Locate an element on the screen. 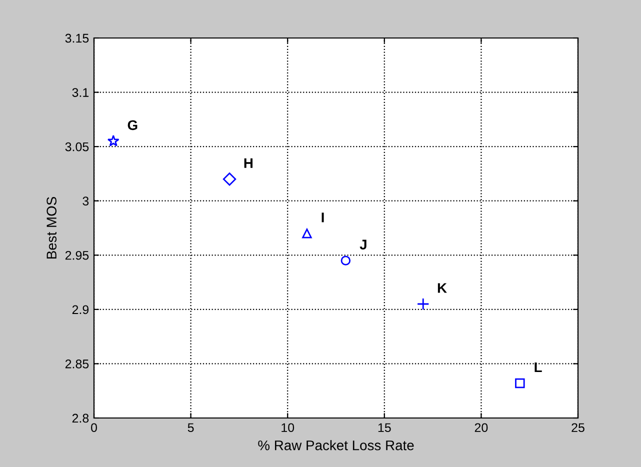  y-tick-label: 2.8 is located at coordinates (80, 418).